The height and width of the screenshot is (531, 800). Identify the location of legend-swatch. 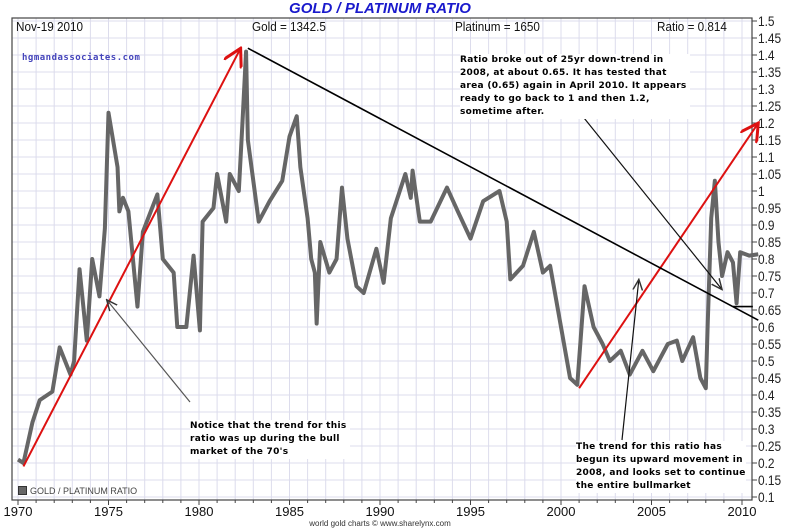
(22, 490).